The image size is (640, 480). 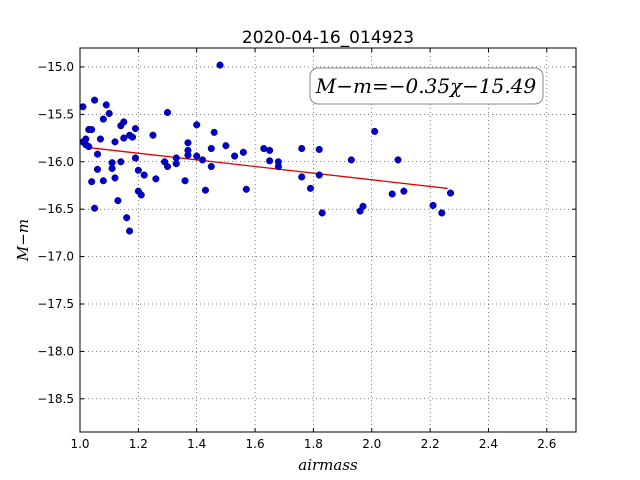 What do you see at coordinates (430, 444) in the screenshot?
I see `x-tick-label: 2.2` at bounding box center [430, 444].